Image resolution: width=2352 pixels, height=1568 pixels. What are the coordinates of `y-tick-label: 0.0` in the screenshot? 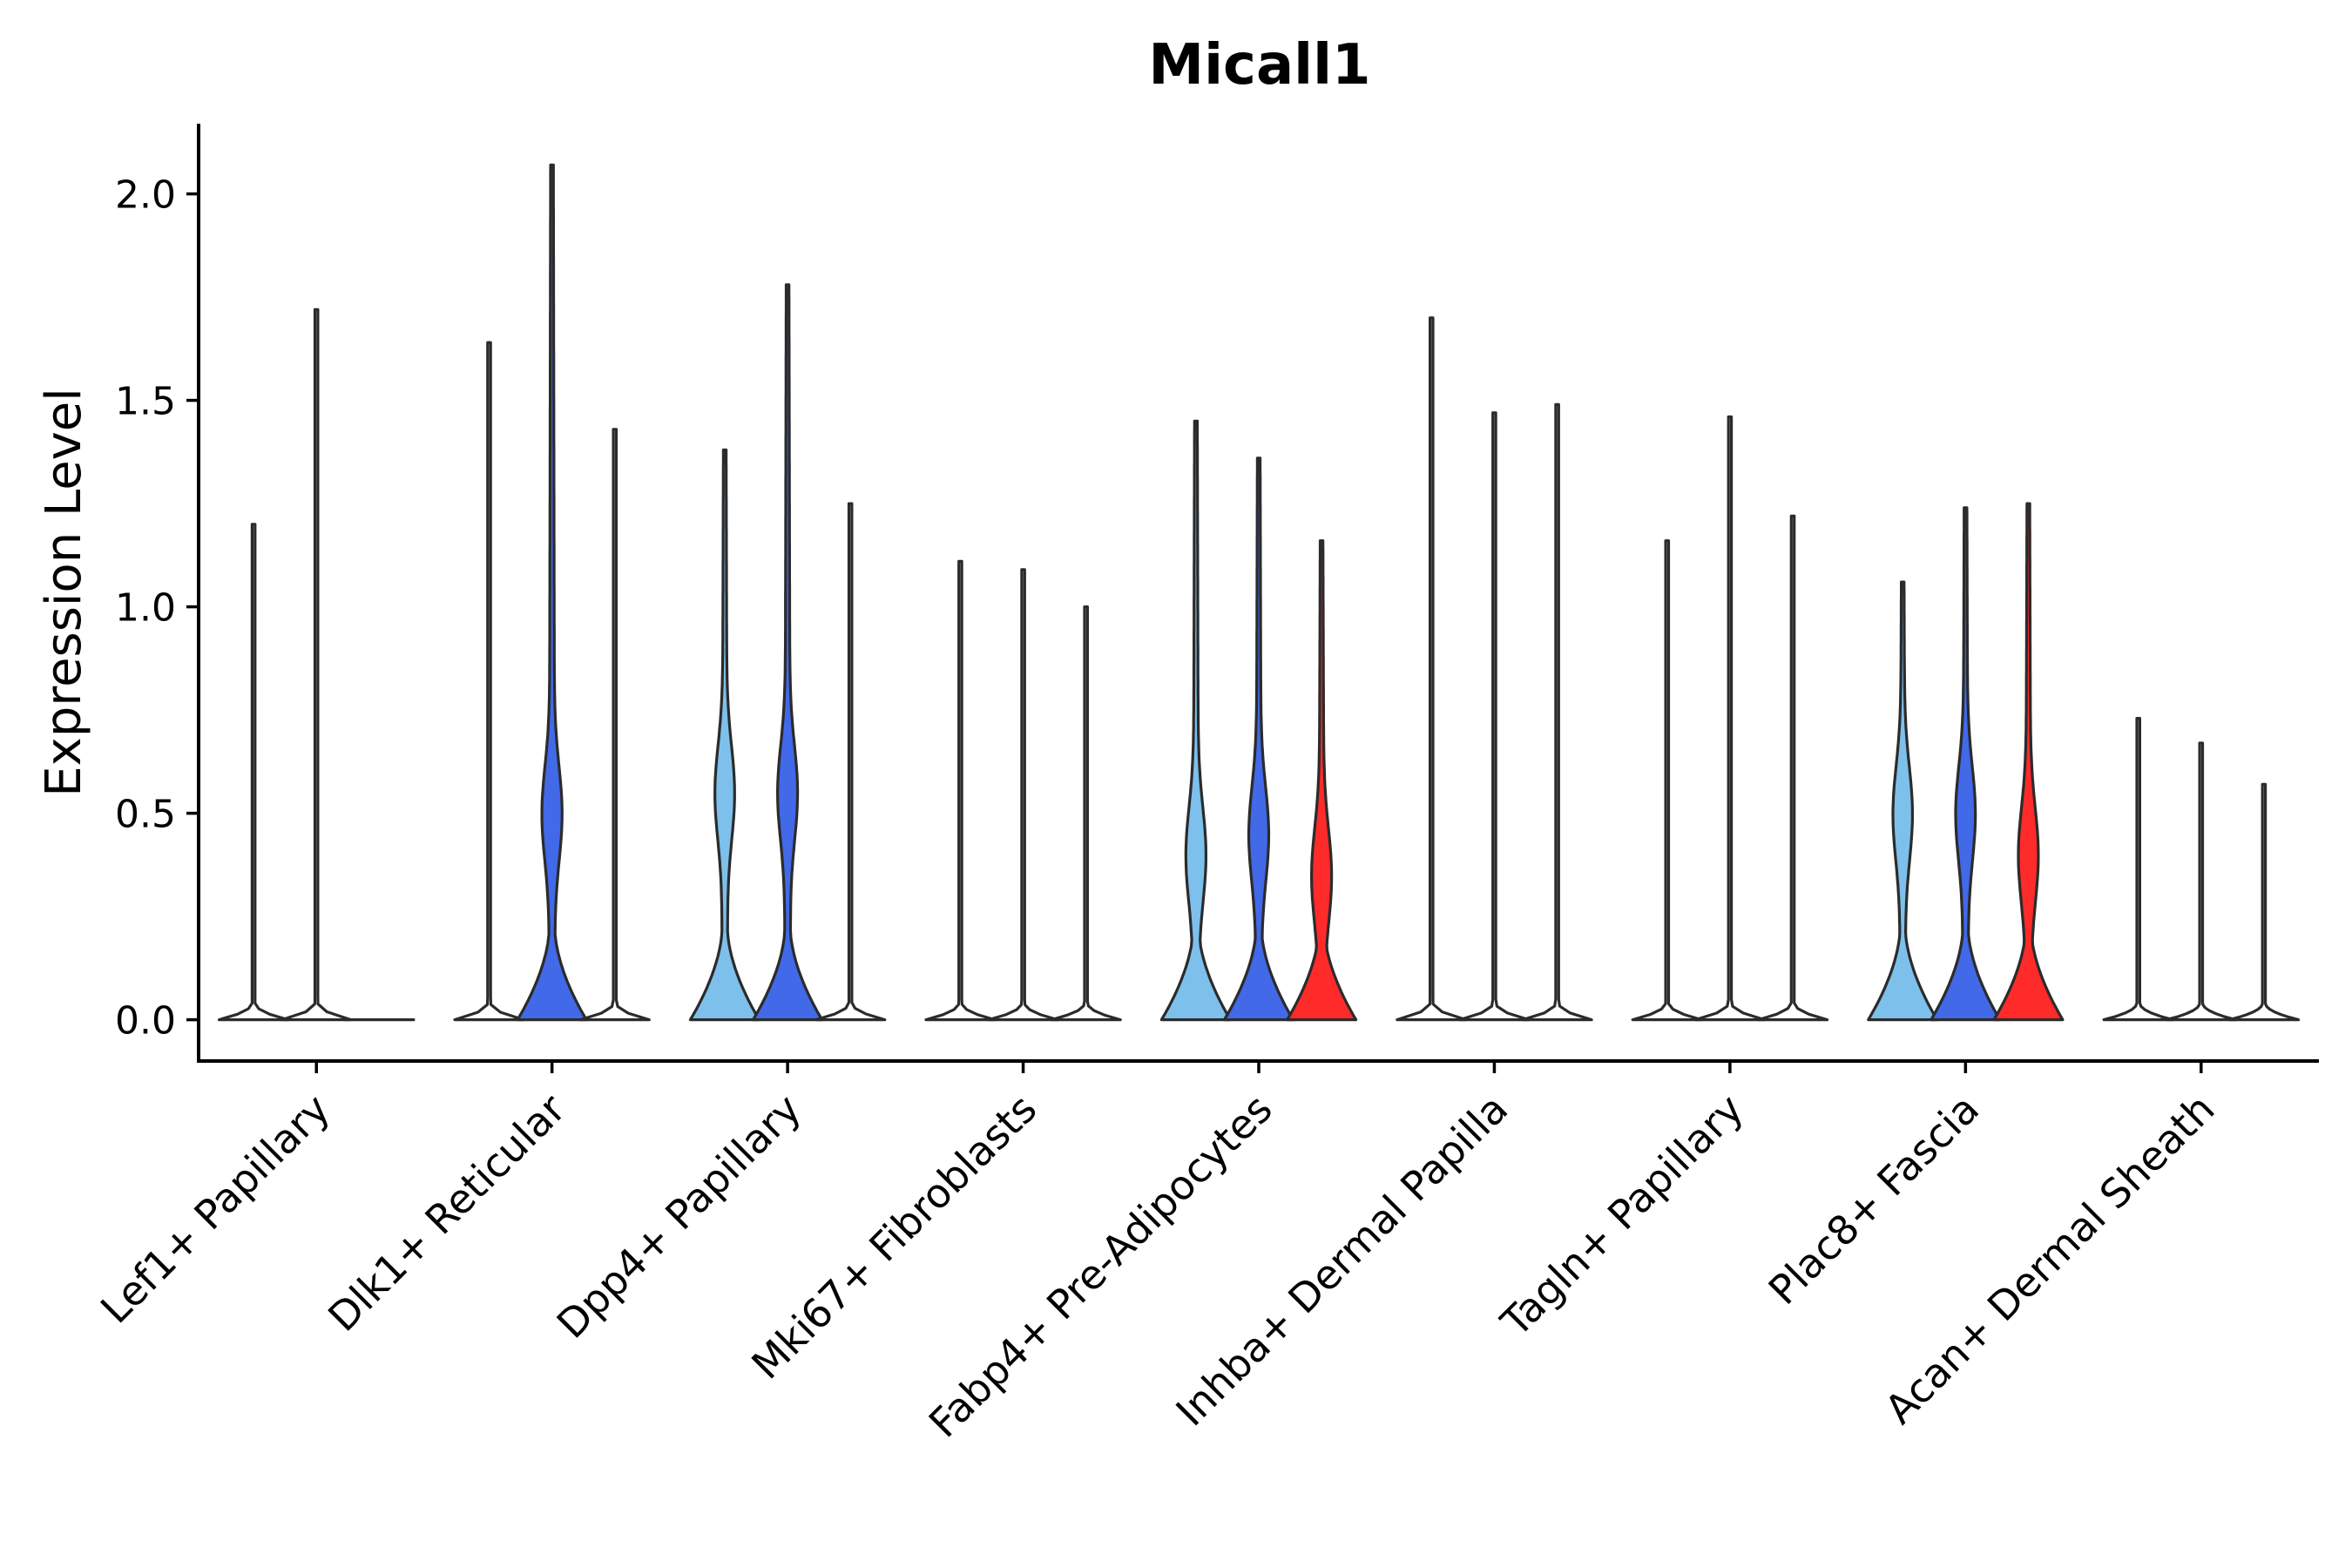 It's located at (145, 1022).